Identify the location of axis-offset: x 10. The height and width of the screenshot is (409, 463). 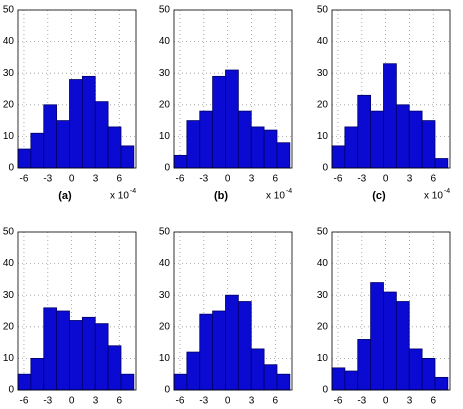
(275, 196).